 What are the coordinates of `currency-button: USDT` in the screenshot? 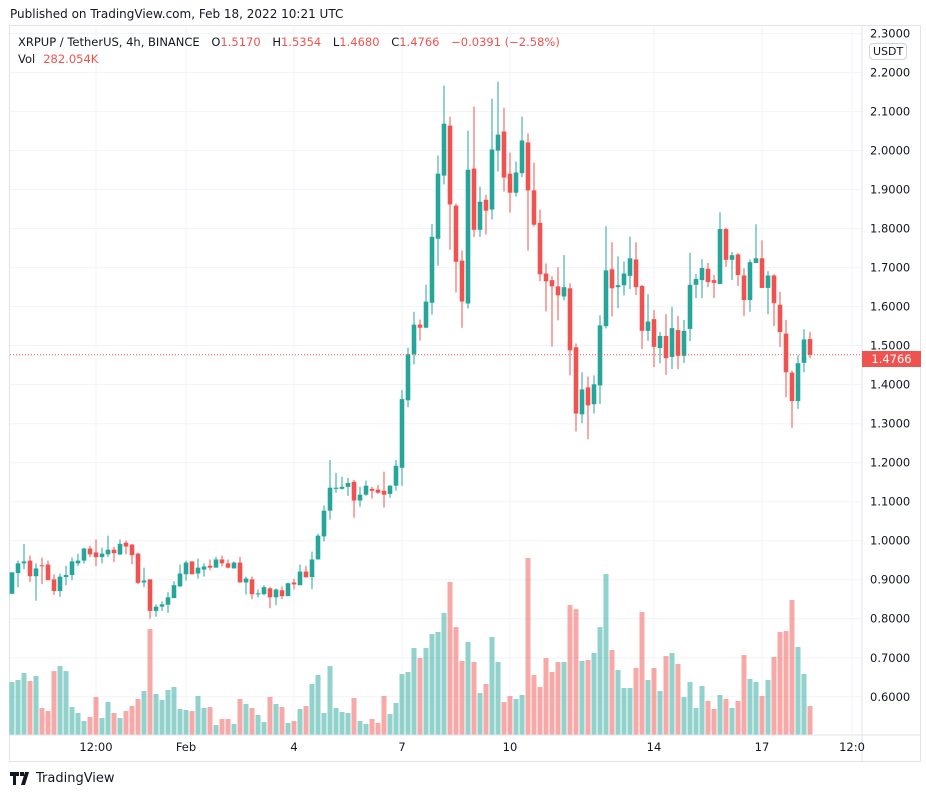 It's located at (888, 51).